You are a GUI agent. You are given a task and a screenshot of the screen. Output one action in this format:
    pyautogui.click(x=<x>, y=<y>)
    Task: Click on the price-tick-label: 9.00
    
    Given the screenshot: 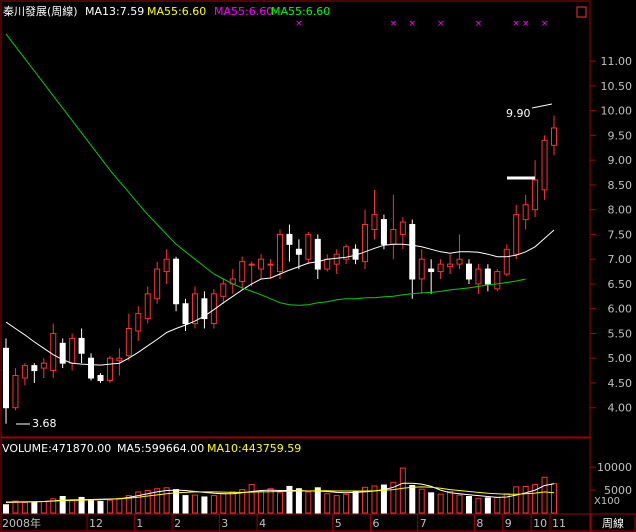 What is the action you would take?
    pyautogui.click(x=620, y=160)
    